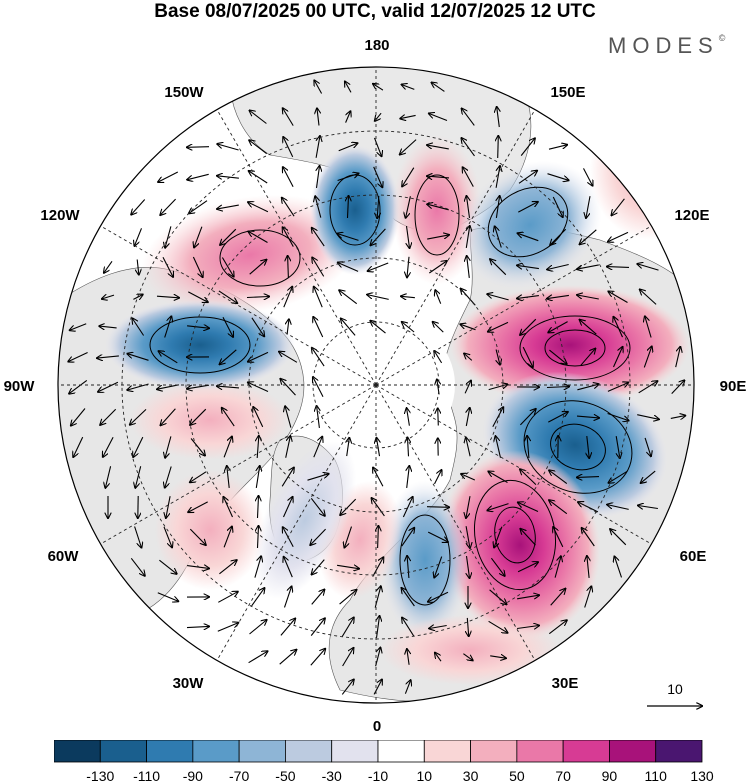 This screenshot has height=783, width=750. Describe the element at coordinates (378, 751) in the screenshot. I see `colorbar-swatches` at that location.